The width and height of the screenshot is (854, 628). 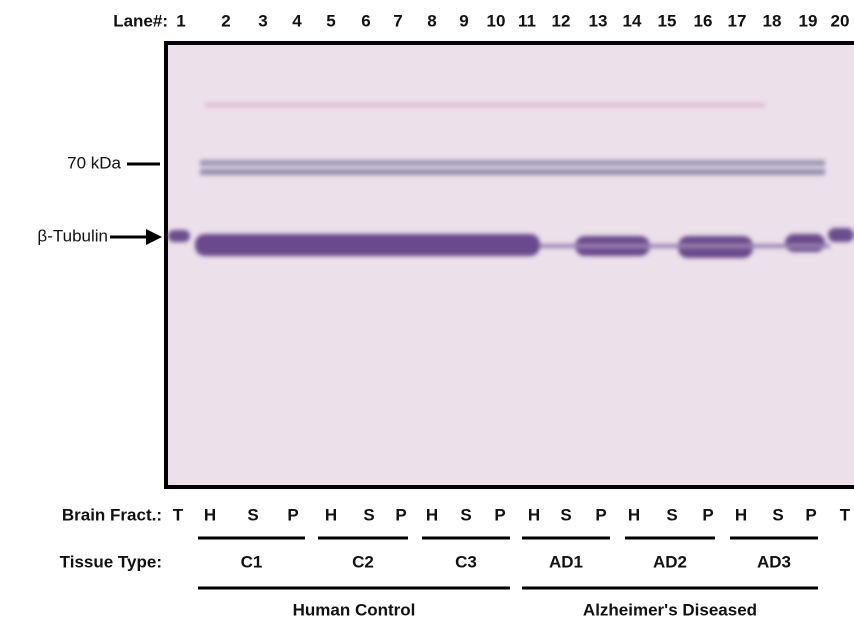 I want to click on lane-number: 3, so click(x=262, y=20).